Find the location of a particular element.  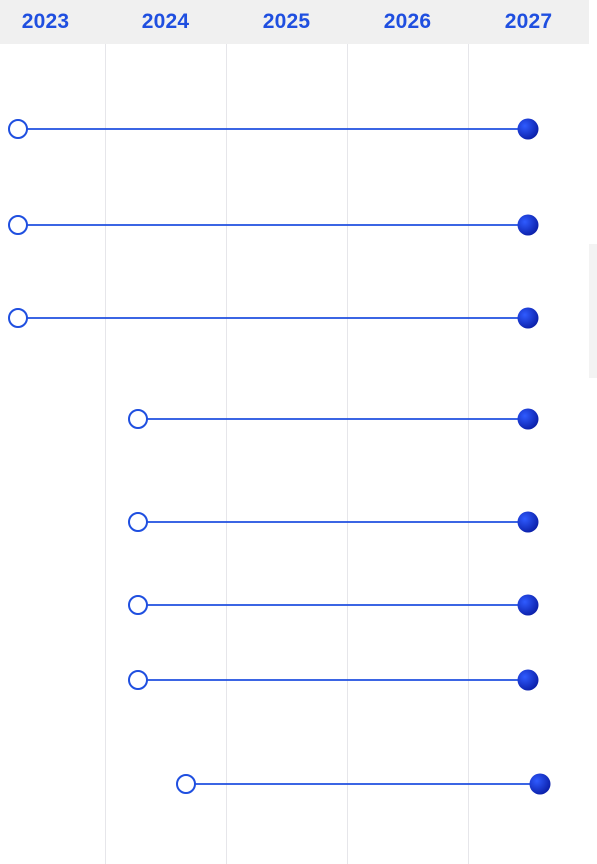

gridline-2027 is located at coordinates (468, 454).